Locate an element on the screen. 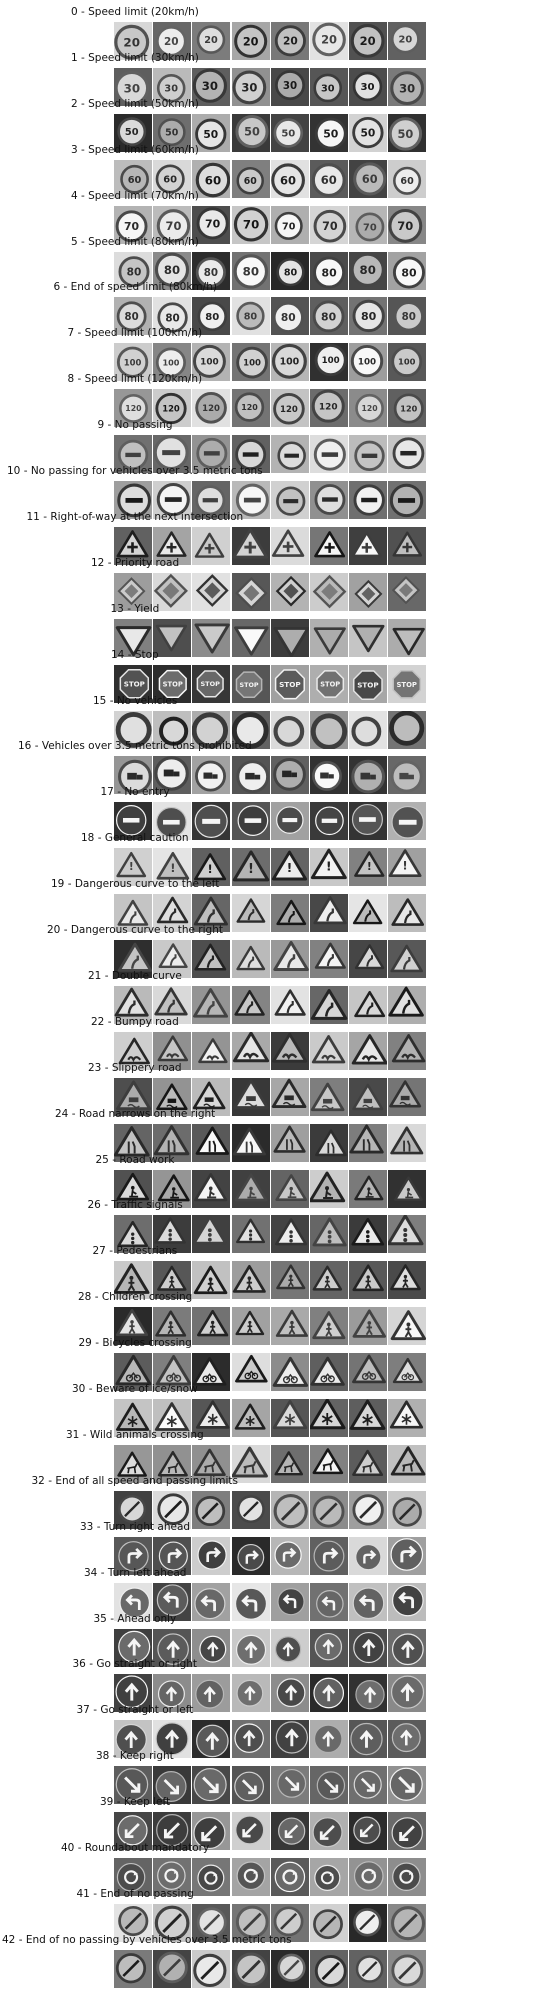 The height and width of the screenshot is (1991, 545). class-label: 34 - Turn left ahead is located at coordinates (135, 1572).